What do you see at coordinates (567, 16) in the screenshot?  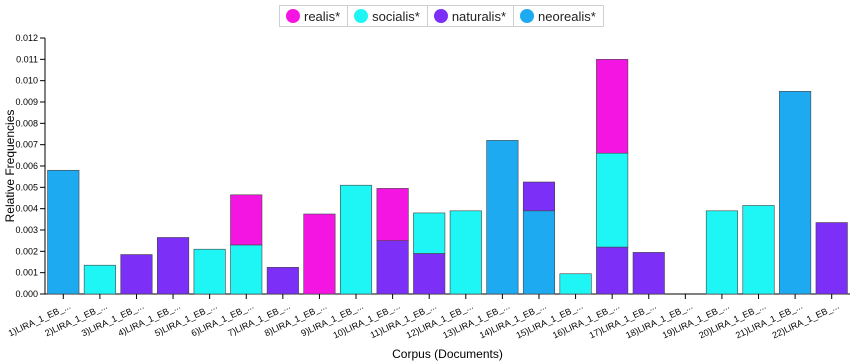 I see `legend-label-neorealis: neorealis*` at bounding box center [567, 16].